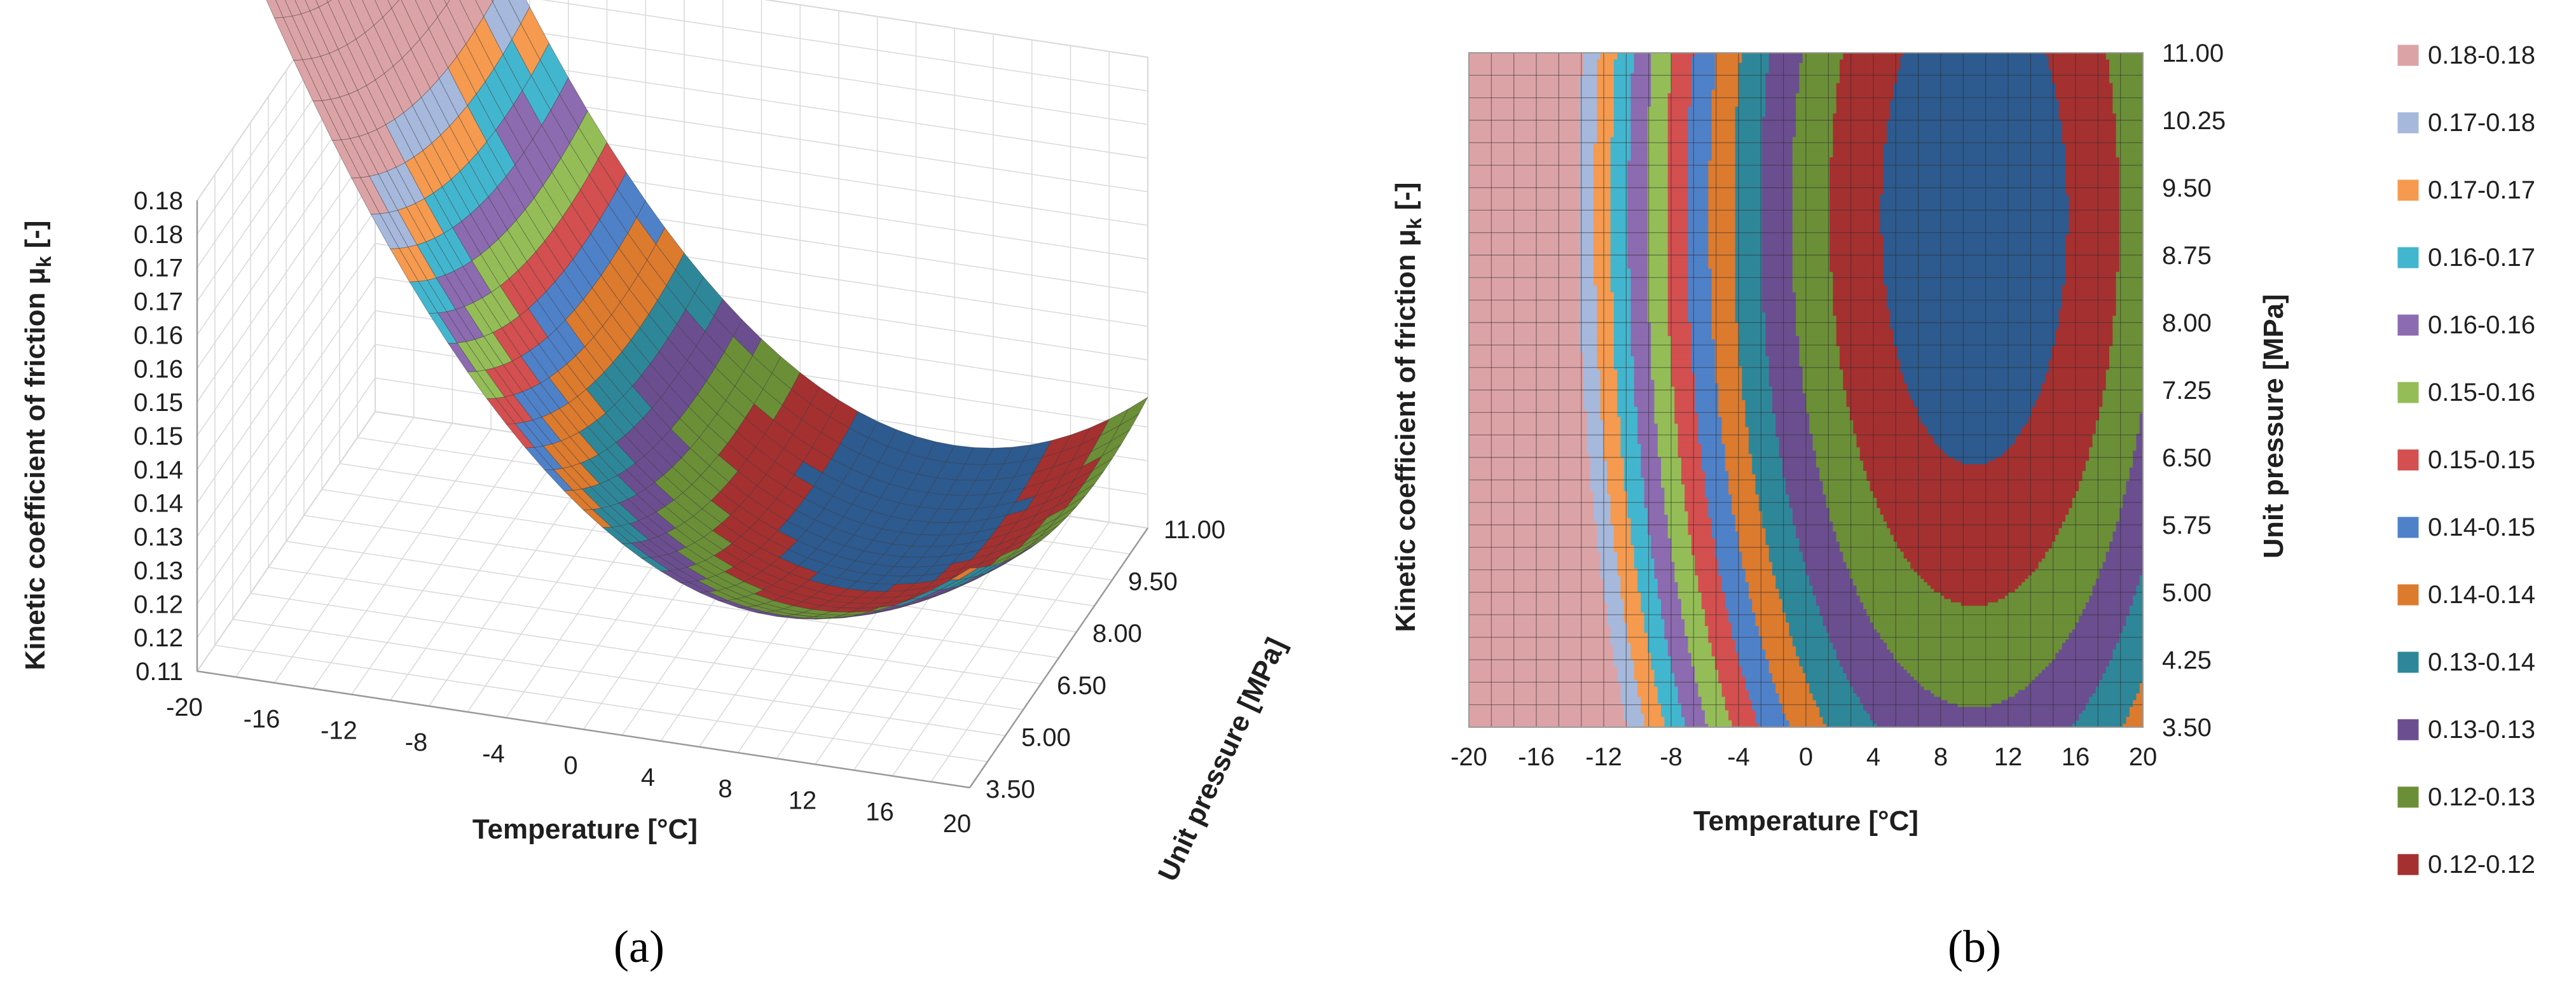 The image size is (2576, 981). Describe the element at coordinates (2481, 190) in the screenshot. I see `legend-label: 0.17-0.17` at that location.